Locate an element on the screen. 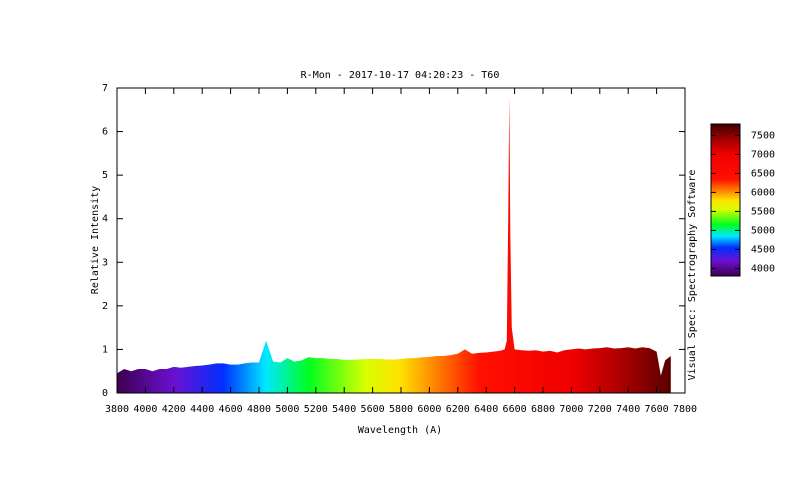 The height and width of the screenshot is (480, 800). y-tick-label: 1 is located at coordinates (105, 349).